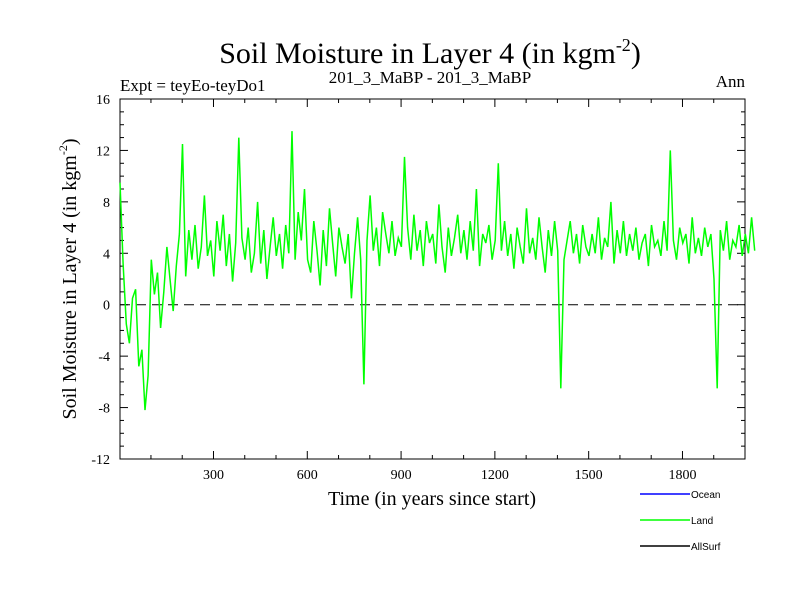 Image resolution: width=800 pixels, height=600 pixels. What do you see at coordinates (307, 475) in the screenshot?
I see `x-tick-label: 600` at bounding box center [307, 475].